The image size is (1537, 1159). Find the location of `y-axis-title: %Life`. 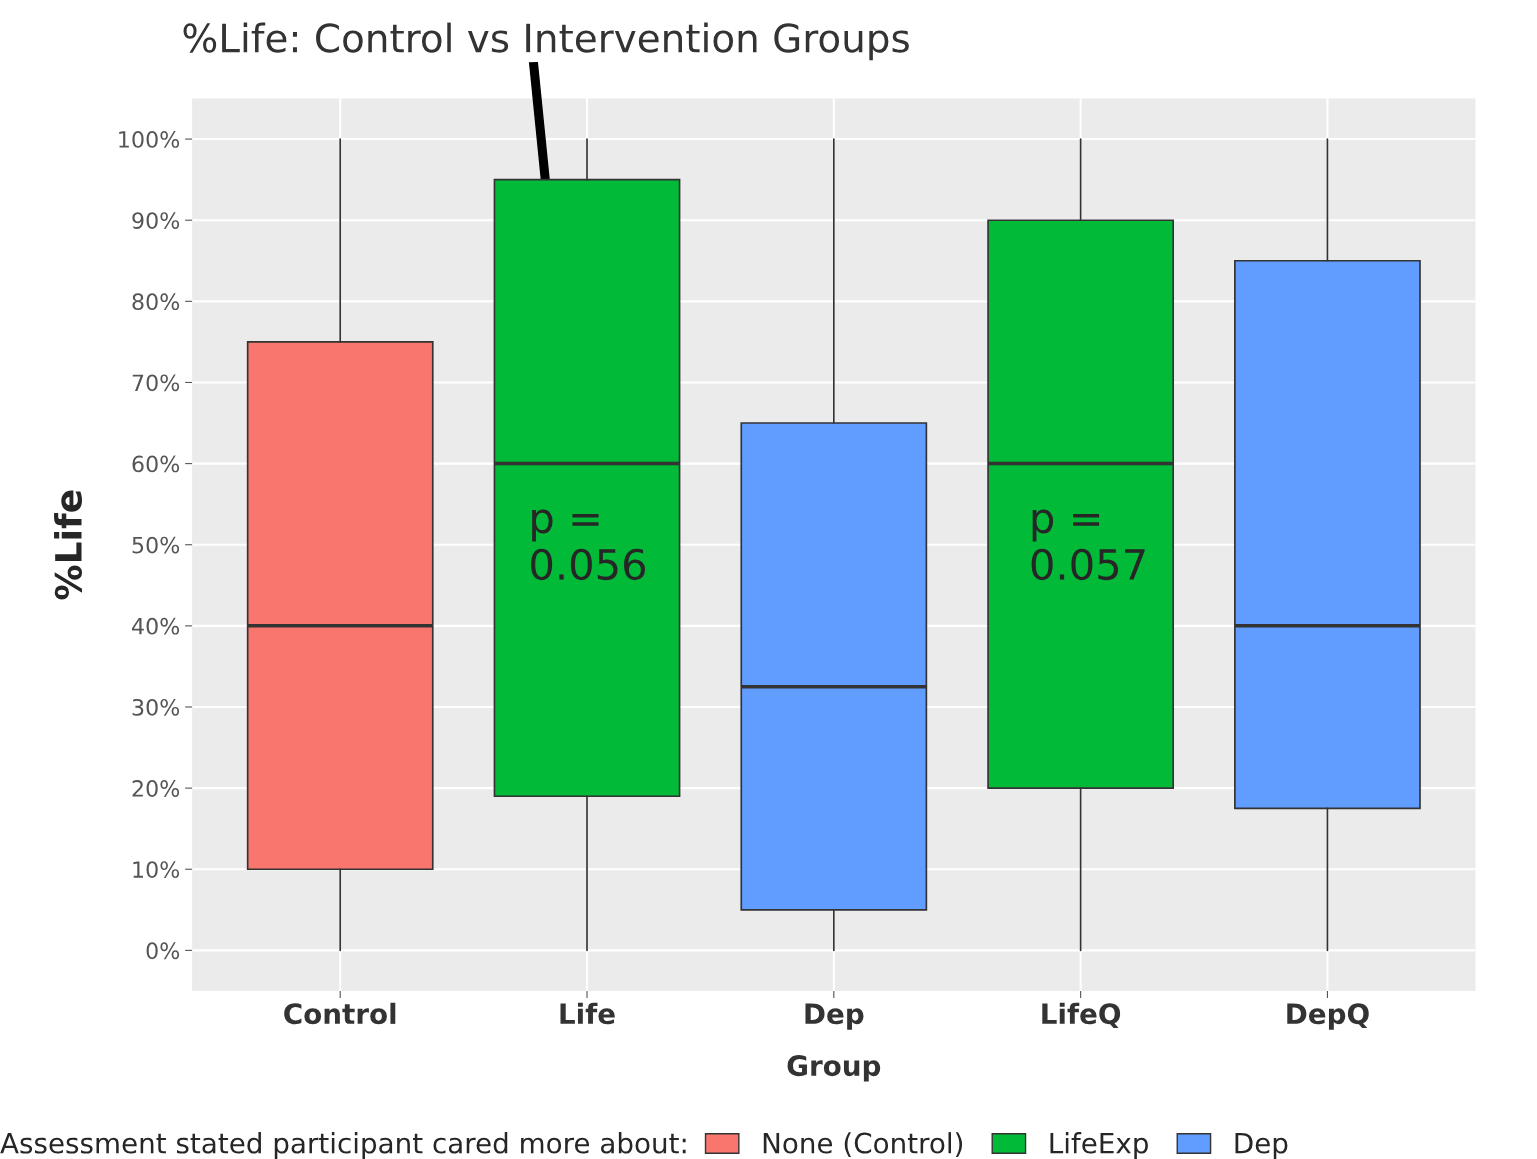

y-axis-title: %Life is located at coordinates (68, 545).